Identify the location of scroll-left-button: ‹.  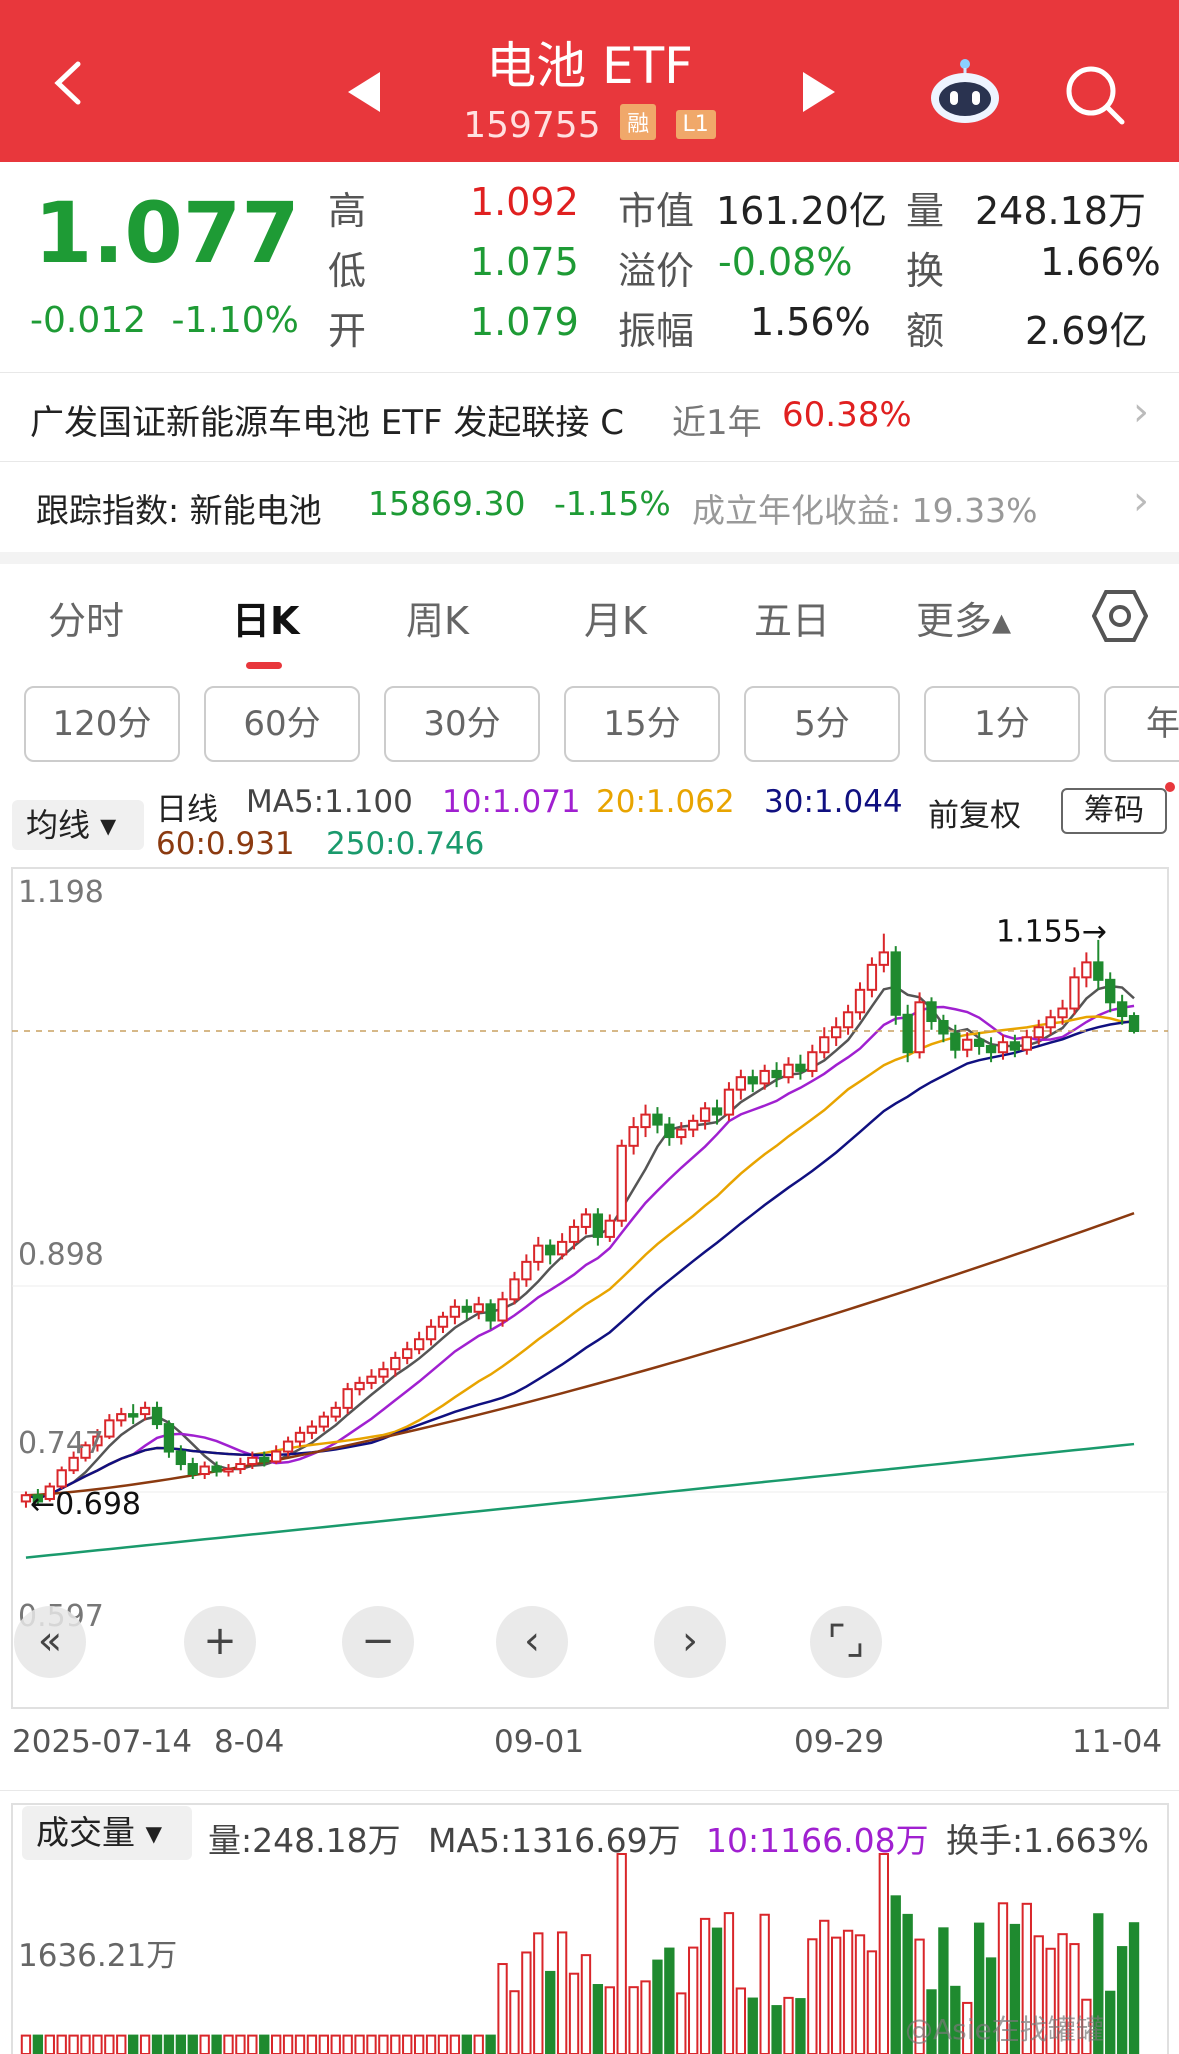
(532, 1642).